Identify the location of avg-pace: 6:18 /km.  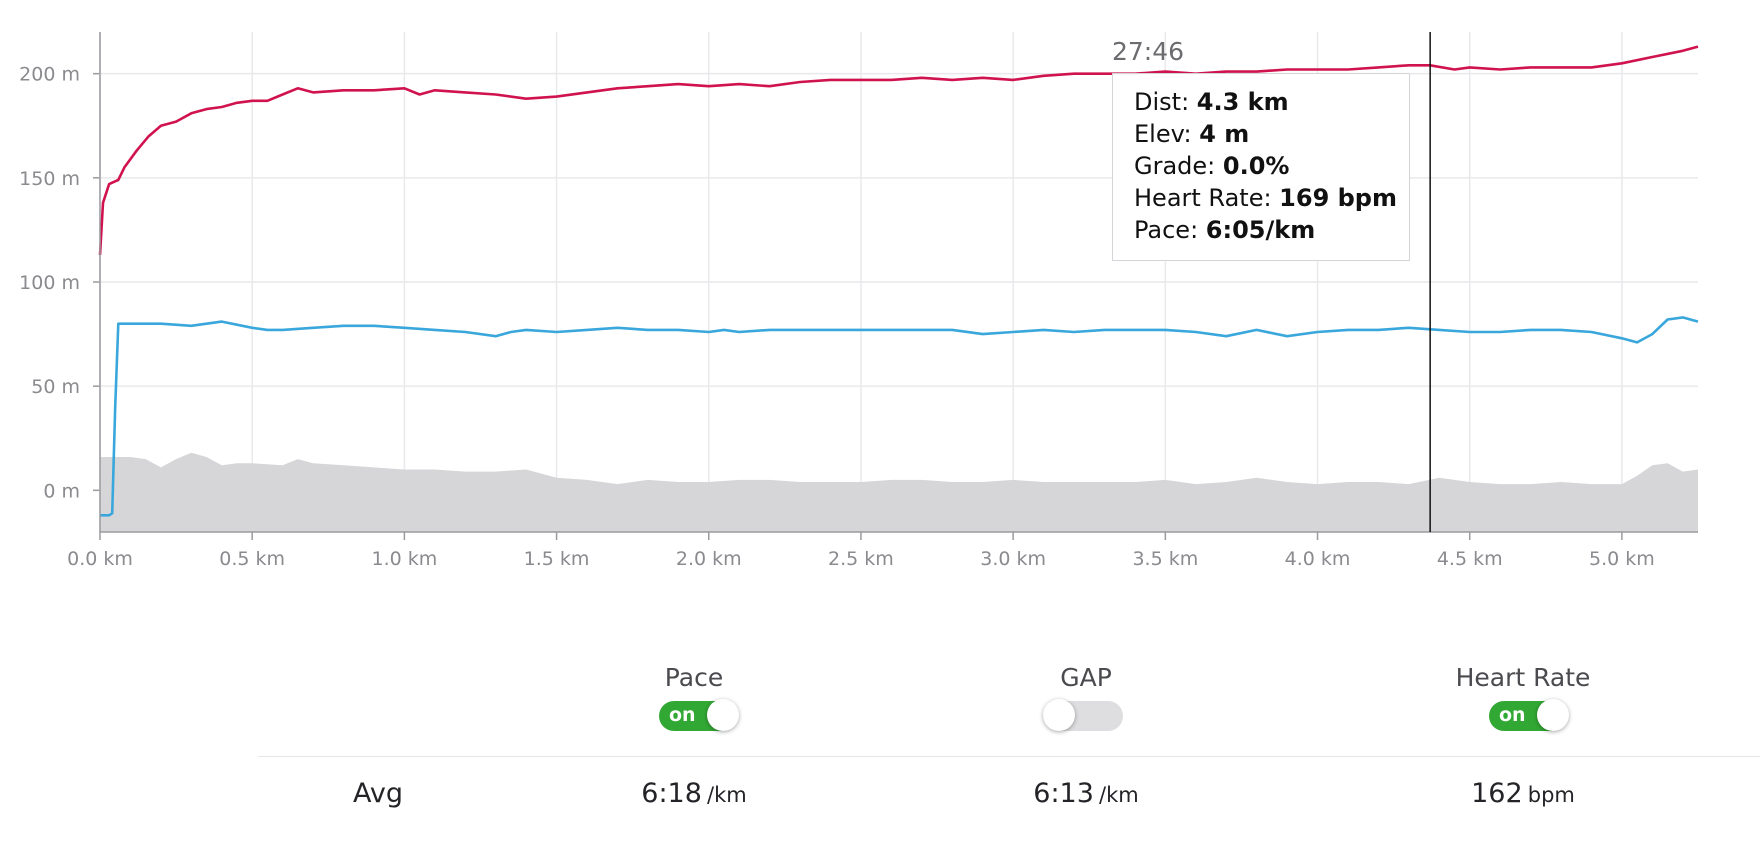
(693, 793).